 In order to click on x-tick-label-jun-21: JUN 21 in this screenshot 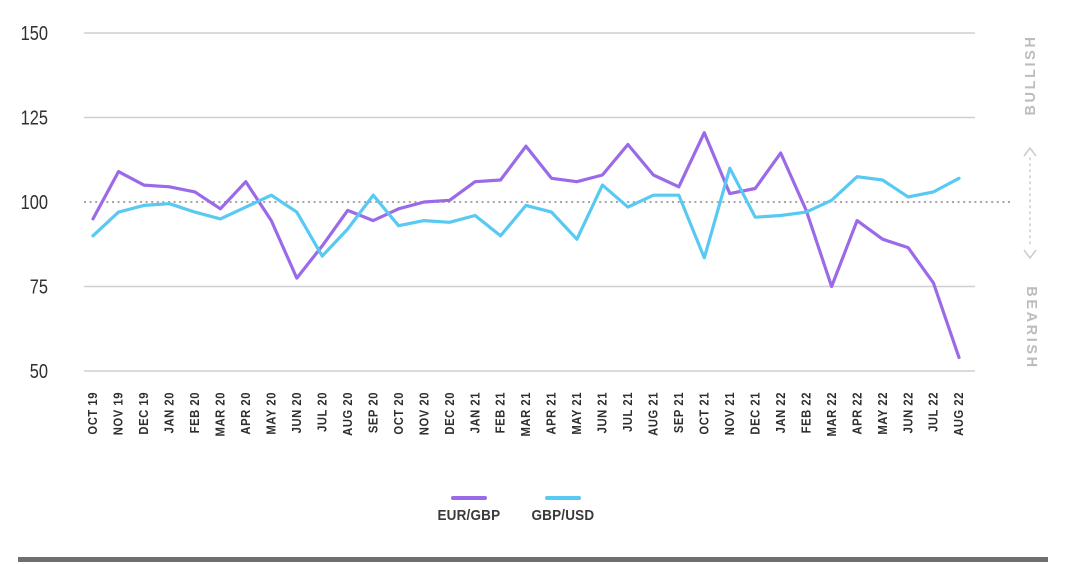, I will do `click(602, 412)`.